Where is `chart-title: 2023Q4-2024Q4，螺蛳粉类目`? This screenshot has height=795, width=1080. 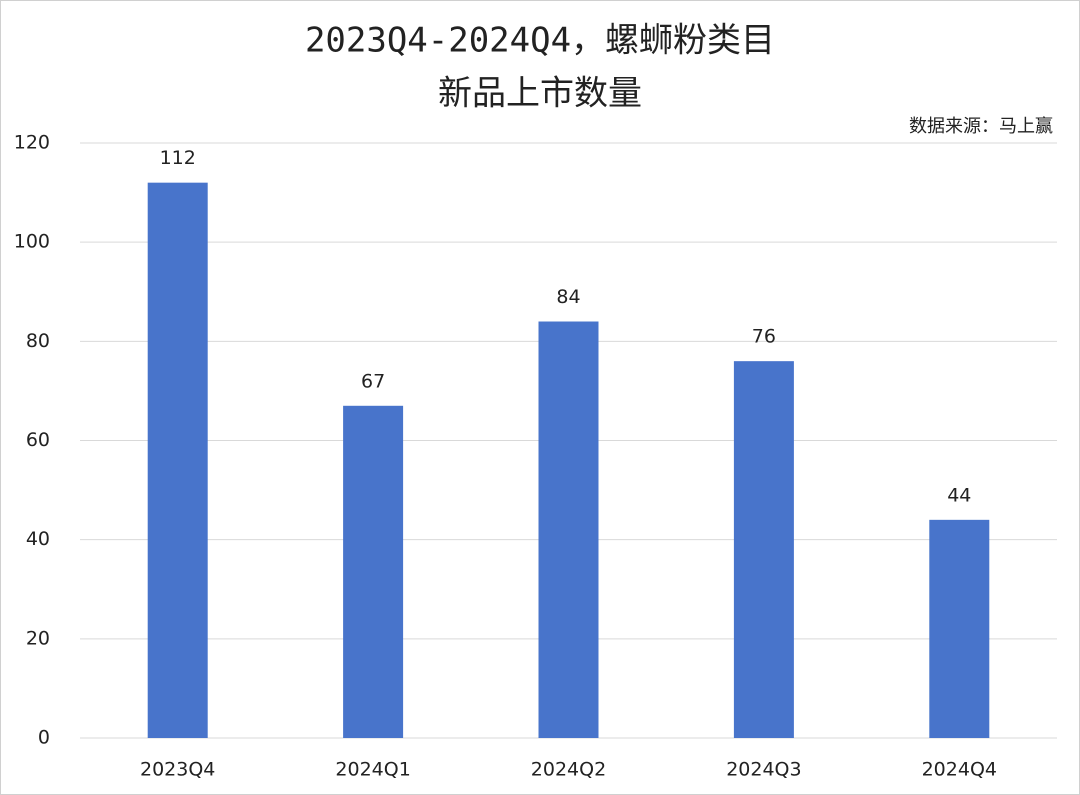 chart-title: 2023Q4-2024Q4，螺蛳粉类目 is located at coordinates (540, 41).